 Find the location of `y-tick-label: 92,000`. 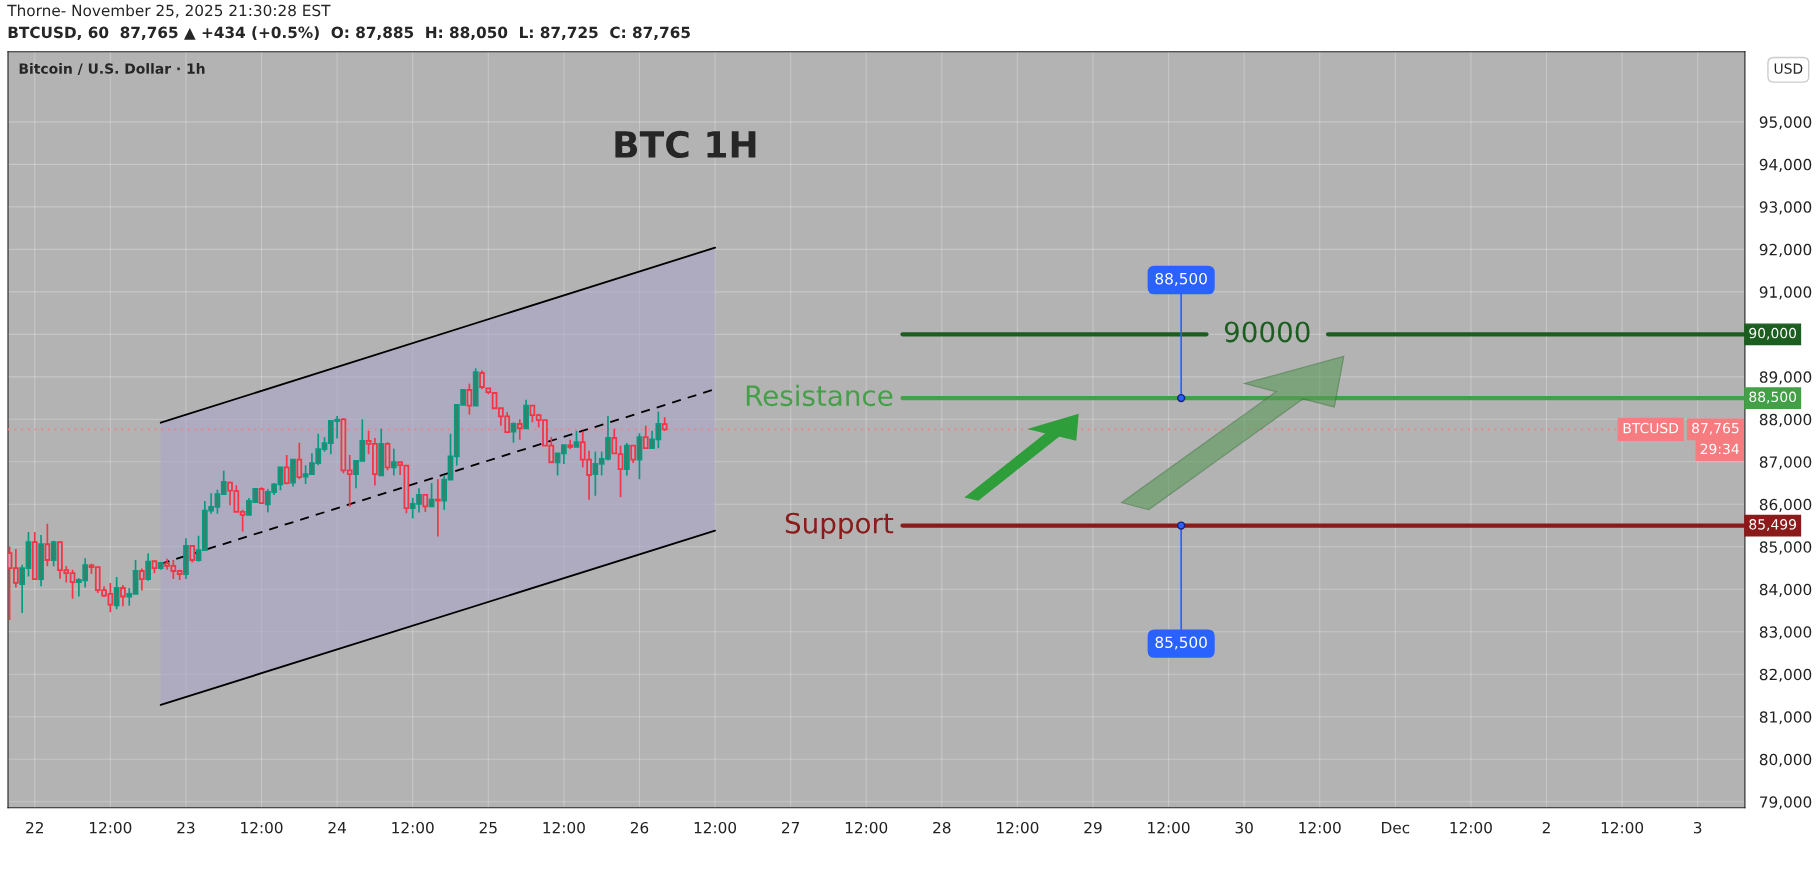

y-tick-label: 92,000 is located at coordinates (1785, 250).